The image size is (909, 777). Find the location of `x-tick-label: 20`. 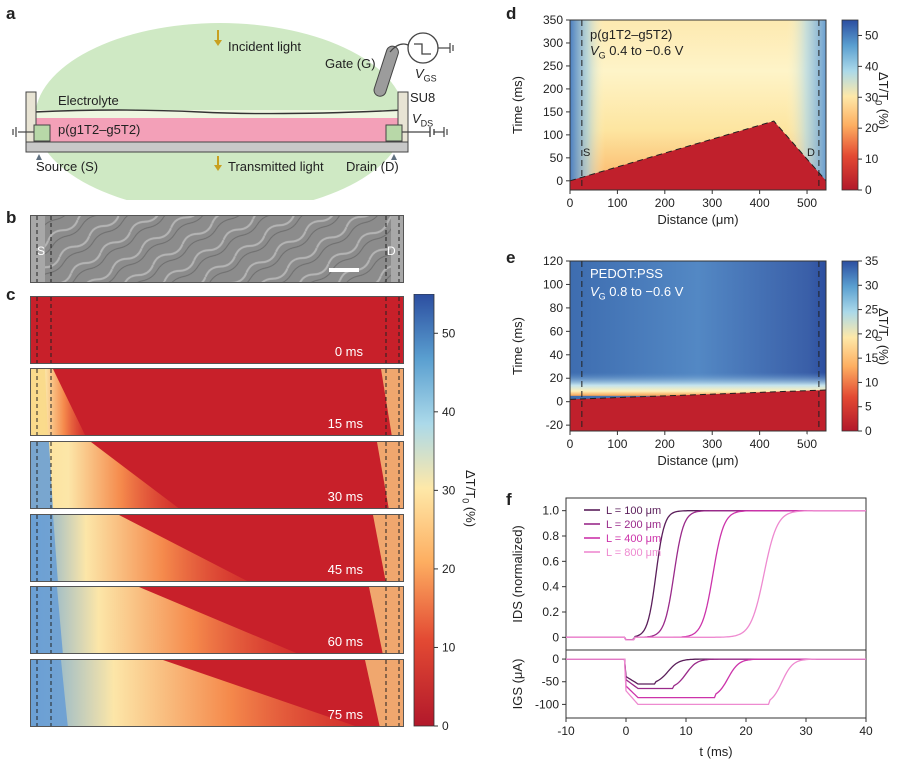

x-tick-label: 20 is located at coordinates (746, 731).